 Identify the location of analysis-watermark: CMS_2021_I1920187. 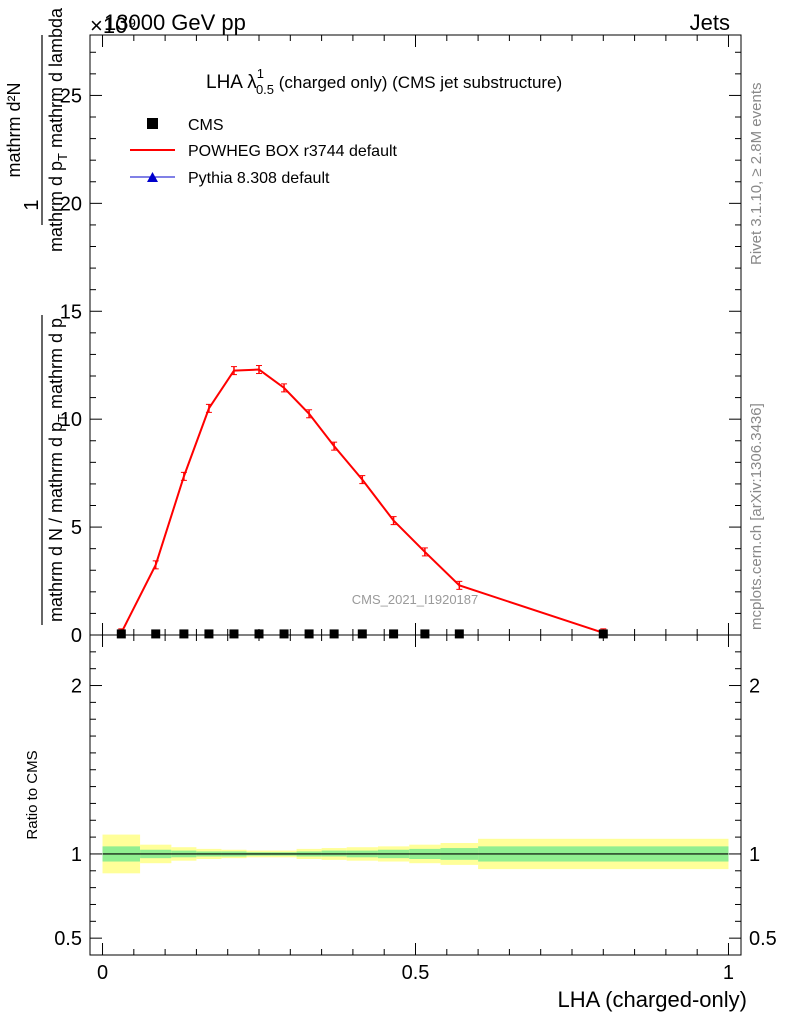
(415, 599).